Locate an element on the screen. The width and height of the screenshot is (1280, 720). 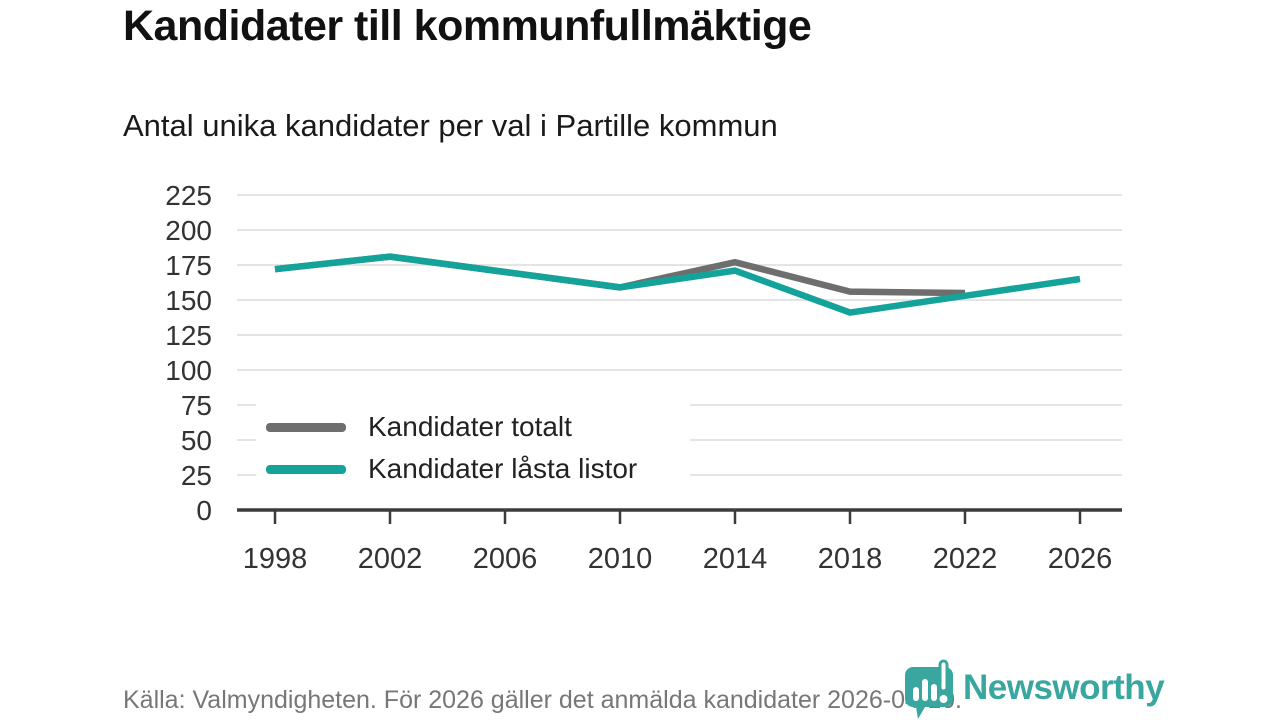
x-axis-label: 2010 is located at coordinates (620, 559).